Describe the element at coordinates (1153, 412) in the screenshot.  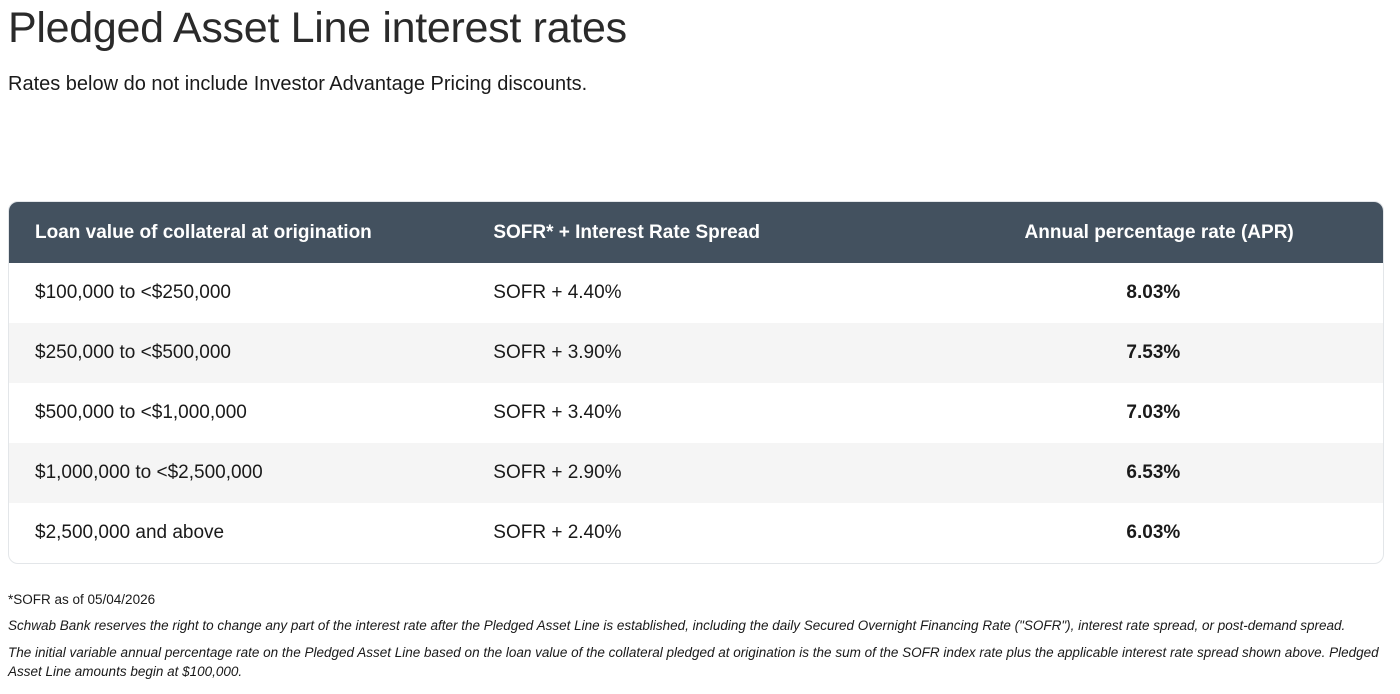
I see `apr-cell: 7.03%` at that location.